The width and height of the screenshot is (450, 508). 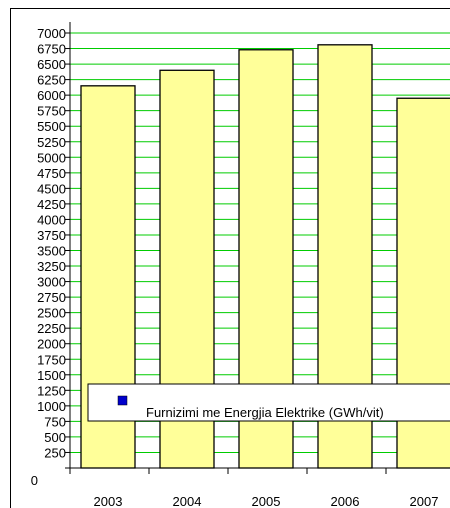 I want to click on legend-box, so click(x=268, y=402).